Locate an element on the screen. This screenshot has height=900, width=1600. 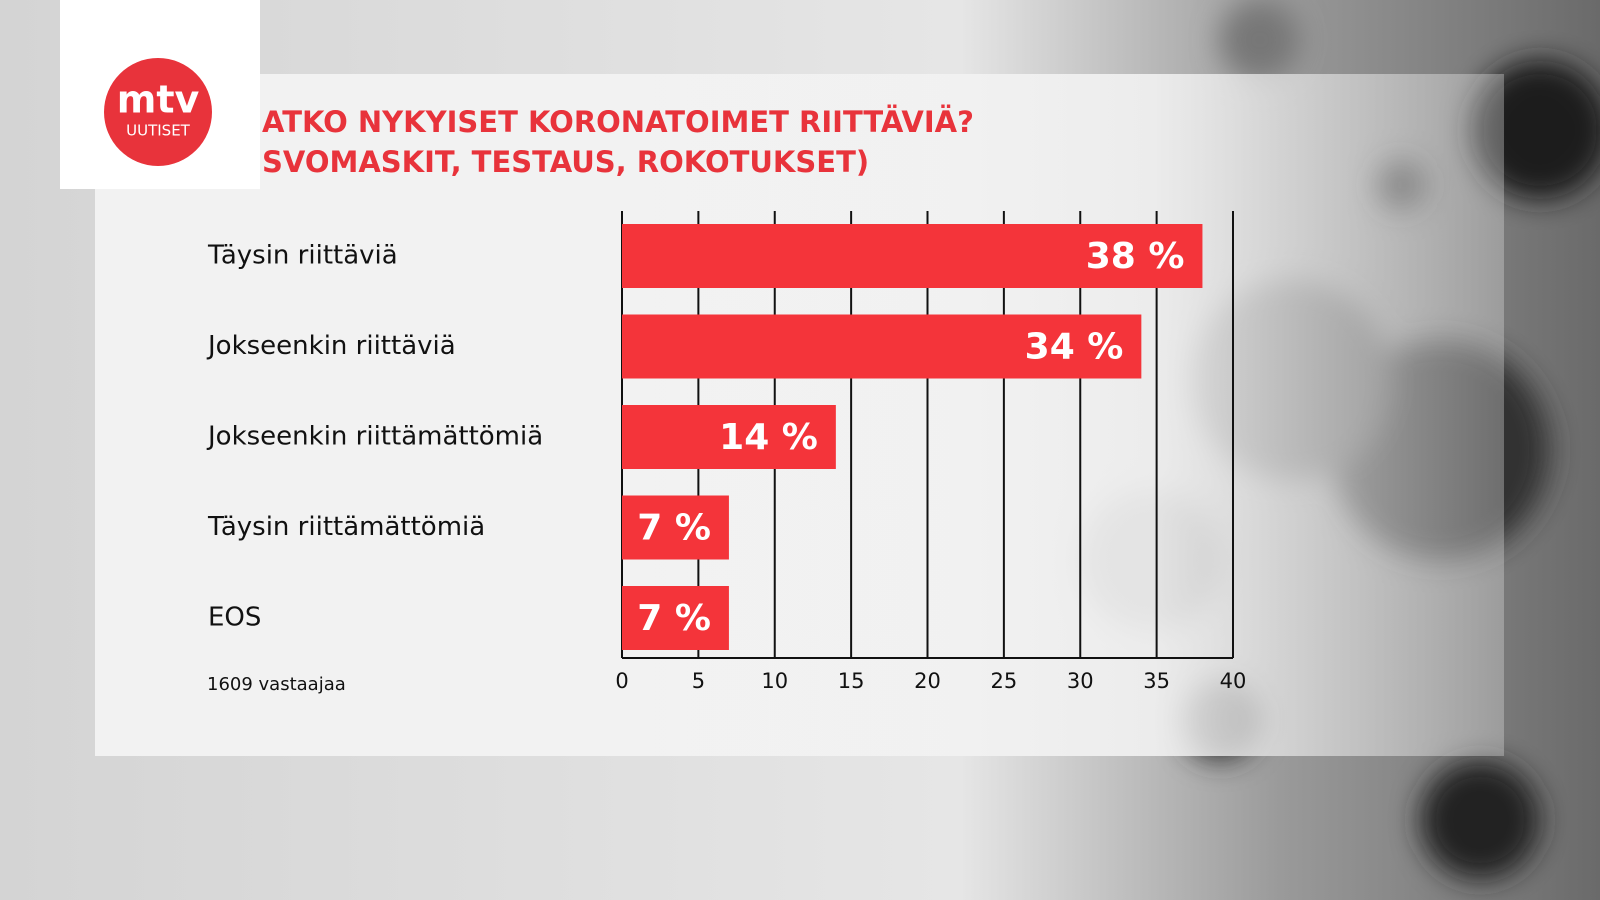
logo: mtv UUTISET is located at coordinates (160, 94).